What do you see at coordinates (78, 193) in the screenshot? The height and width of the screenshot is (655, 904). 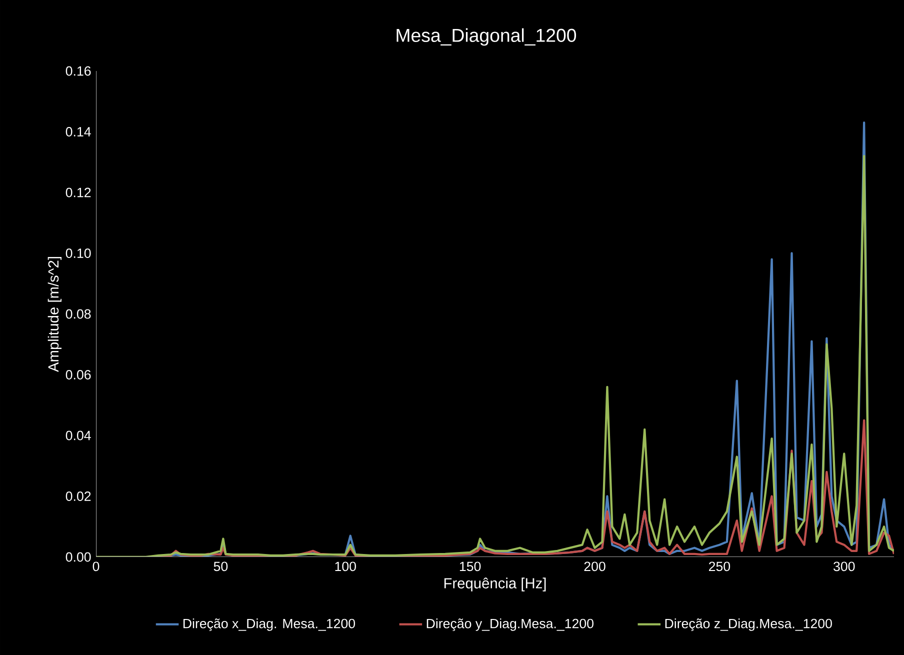 I see `y-tick-label: 0.12` at bounding box center [78, 193].